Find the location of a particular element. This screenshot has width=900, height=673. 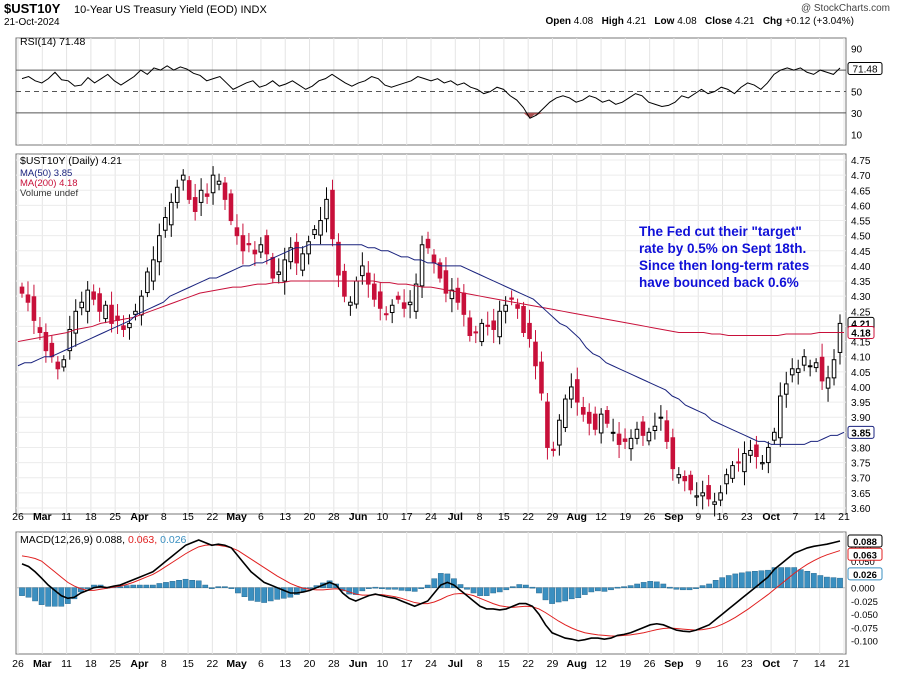

x-tick-label: 24 is located at coordinates (431, 517).